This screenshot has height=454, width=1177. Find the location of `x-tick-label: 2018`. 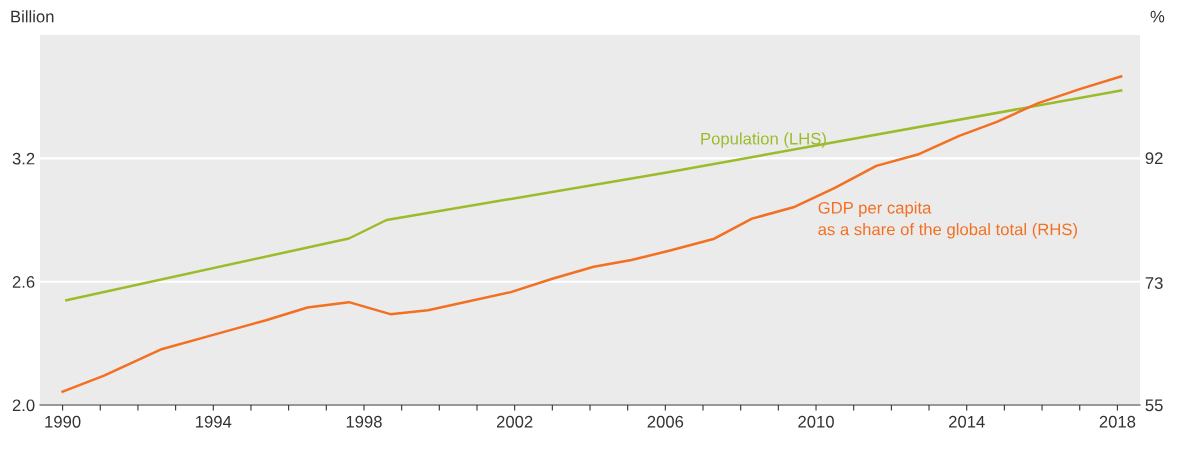

x-tick-label: 2018 is located at coordinates (1117, 421).